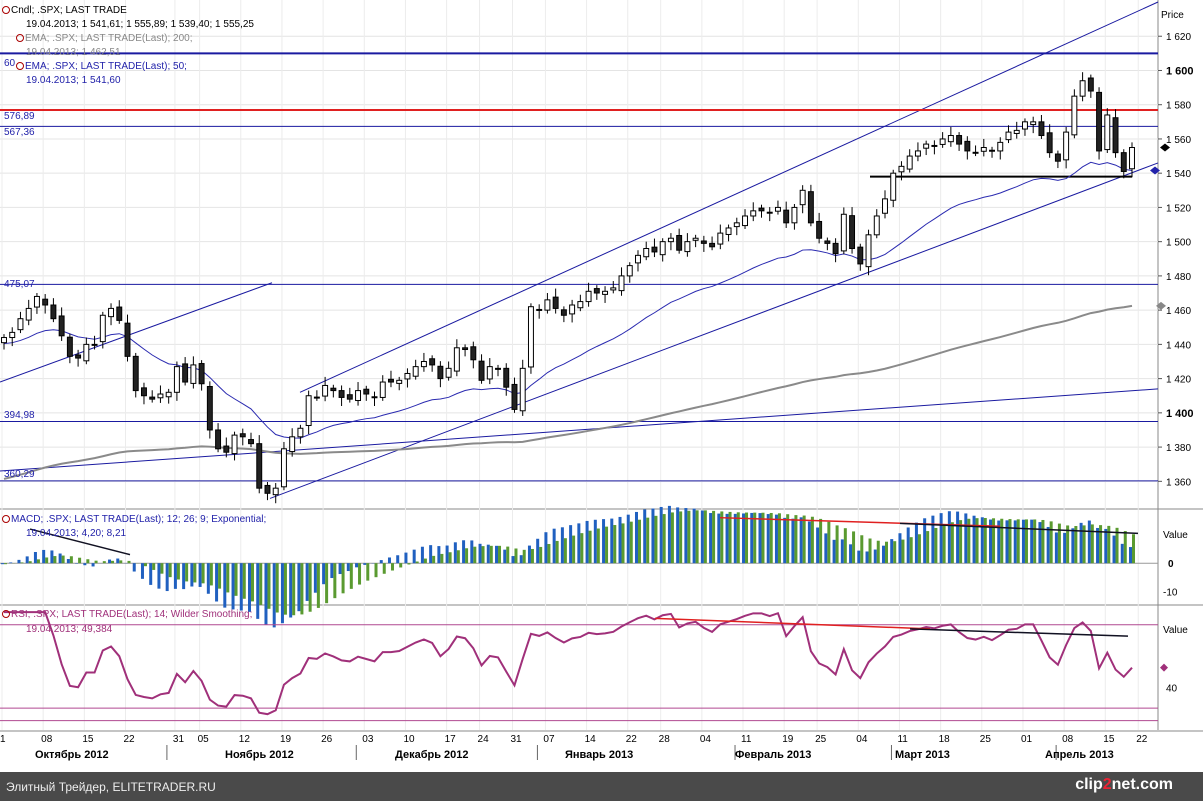 This screenshot has width=1203, height=801. What do you see at coordinates (106, 66) in the screenshot?
I see `ema50-legend-title: EMA; .SPX; LAST TRADE(Last); 50;` at bounding box center [106, 66].